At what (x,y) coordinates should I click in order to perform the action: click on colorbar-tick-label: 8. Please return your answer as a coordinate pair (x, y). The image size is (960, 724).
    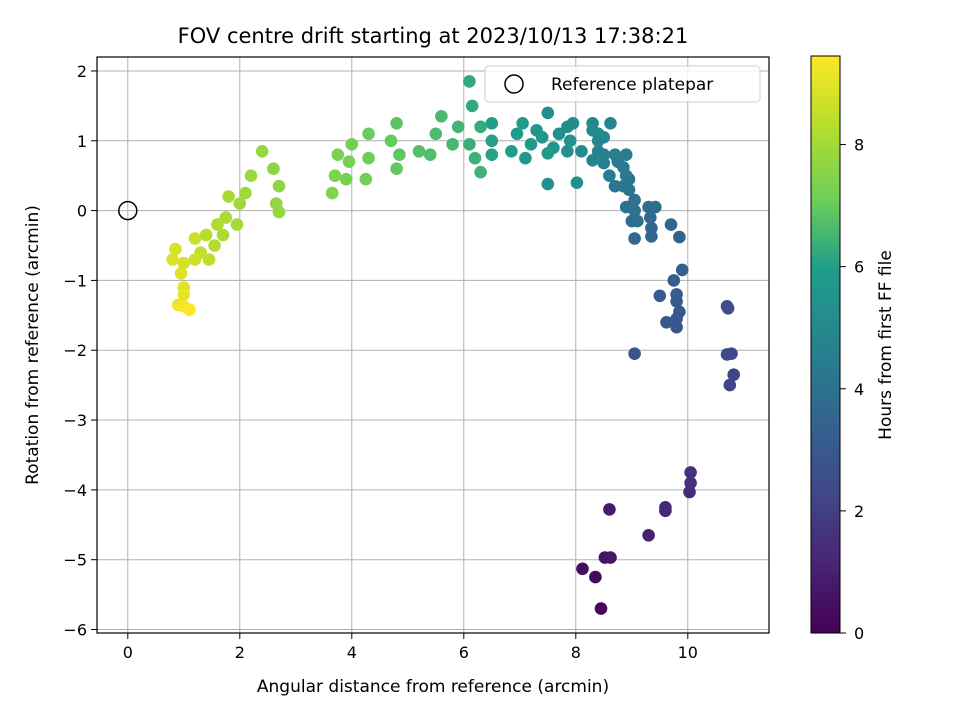
    Looking at the image, I should click on (859, 145).